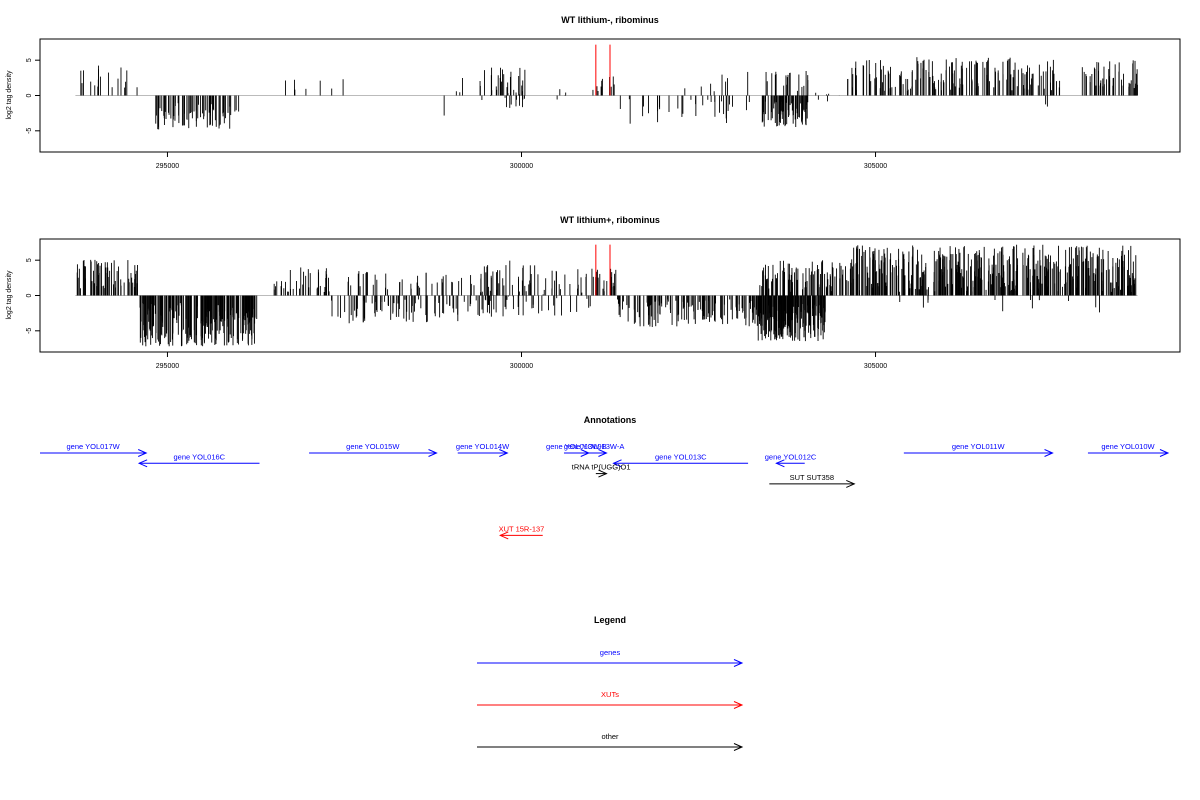  Describe the element at coordinates (979, 446) in the screenshot. I see `annotation-label: gene YOL011W` at that location.